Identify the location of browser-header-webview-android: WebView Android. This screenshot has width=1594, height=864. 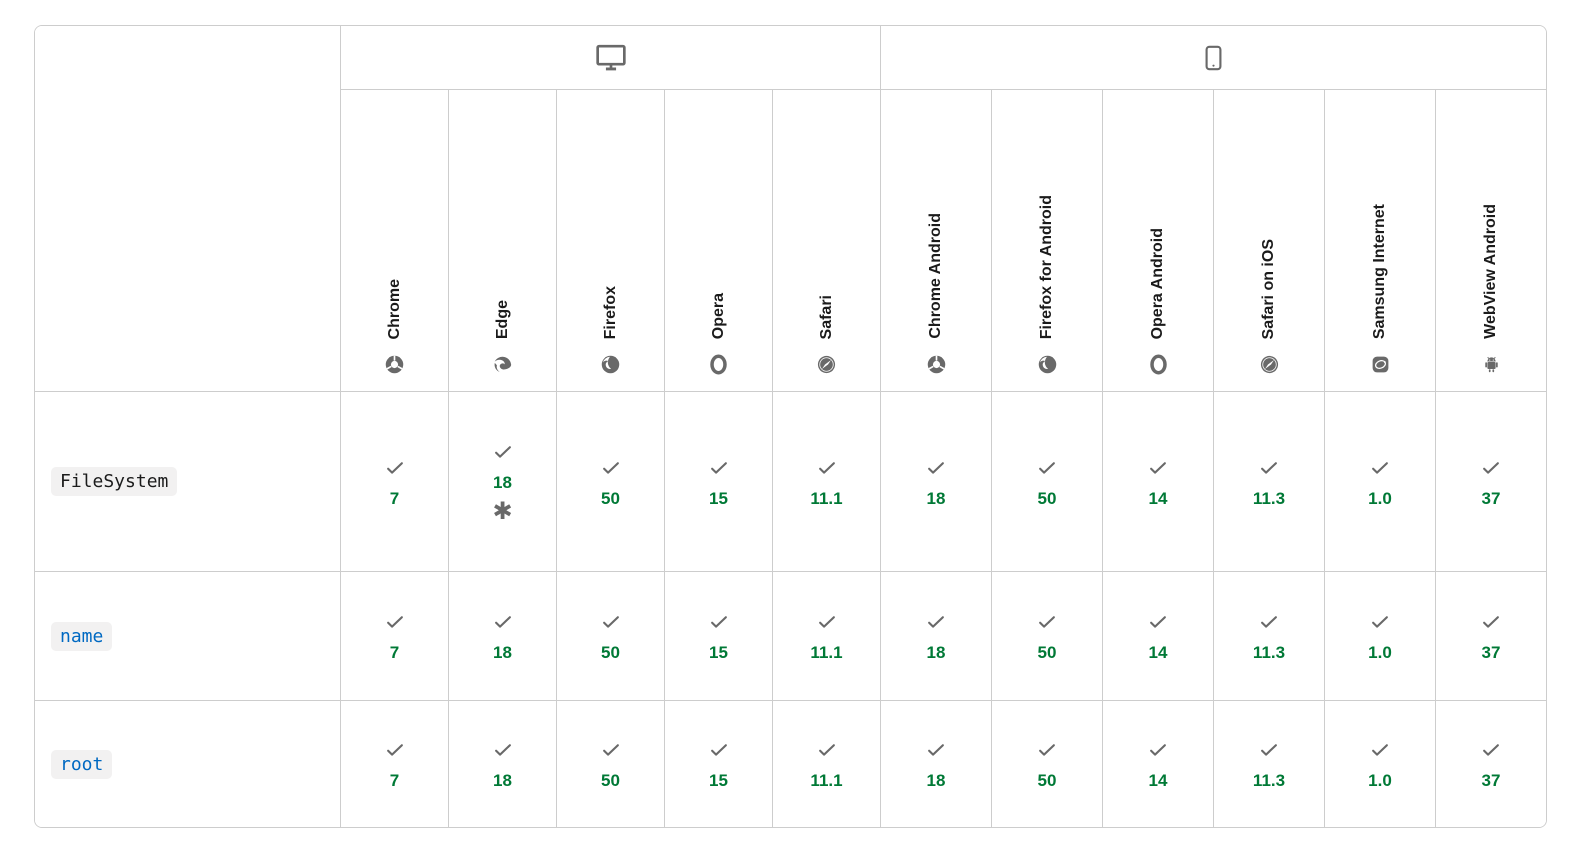
(1490, 240).